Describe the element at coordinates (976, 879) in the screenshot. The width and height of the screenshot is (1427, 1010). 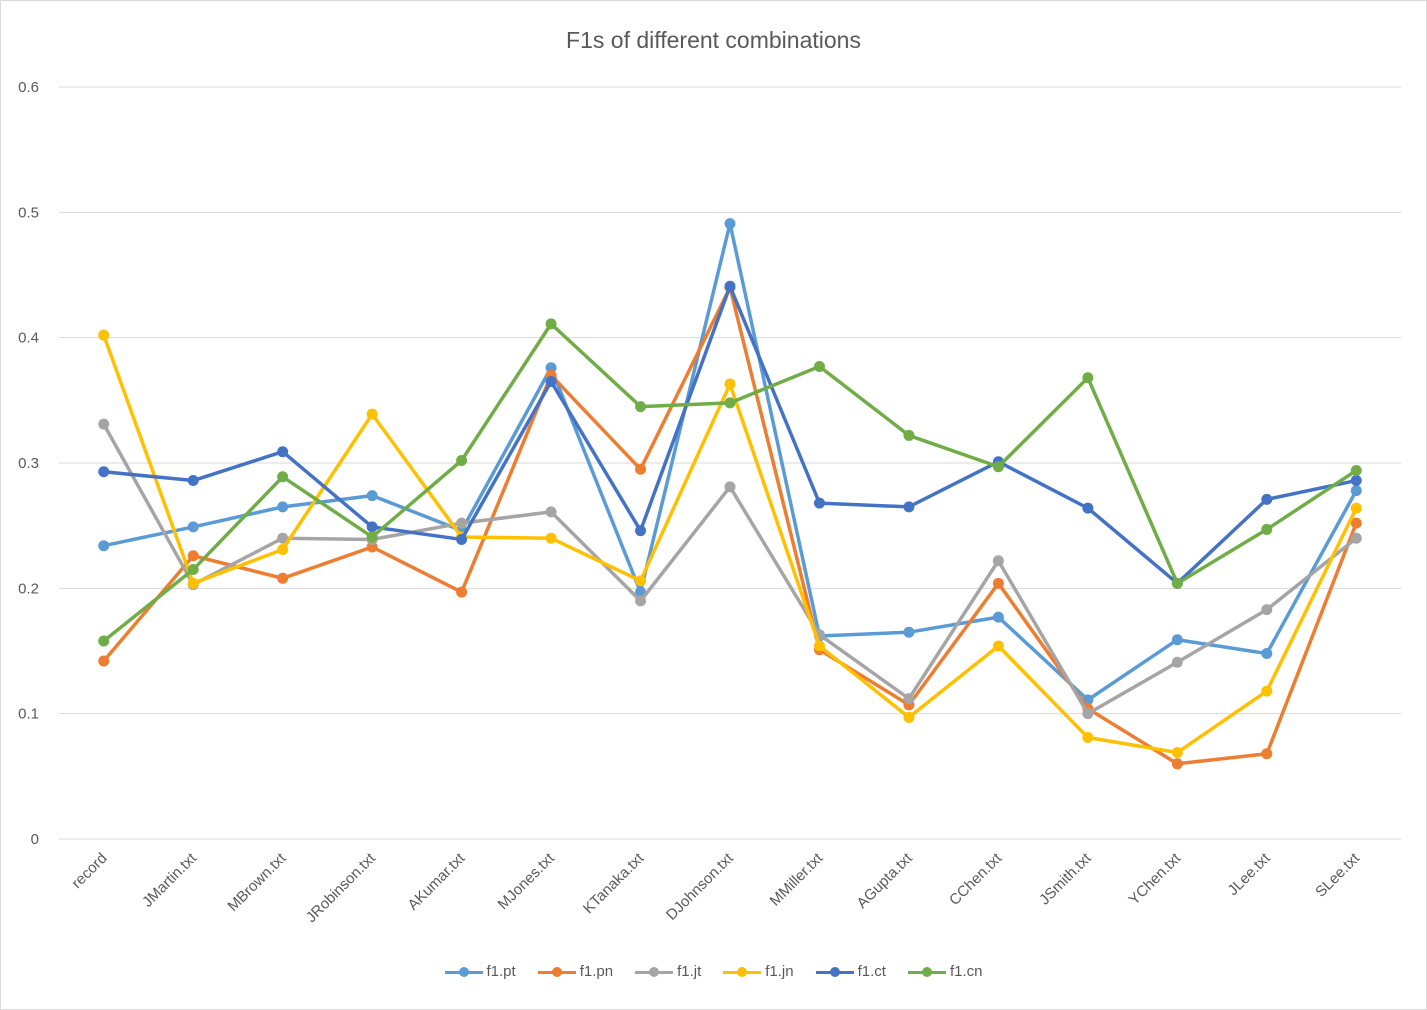
I see `x-tick-label: CChen.txt` at that location.